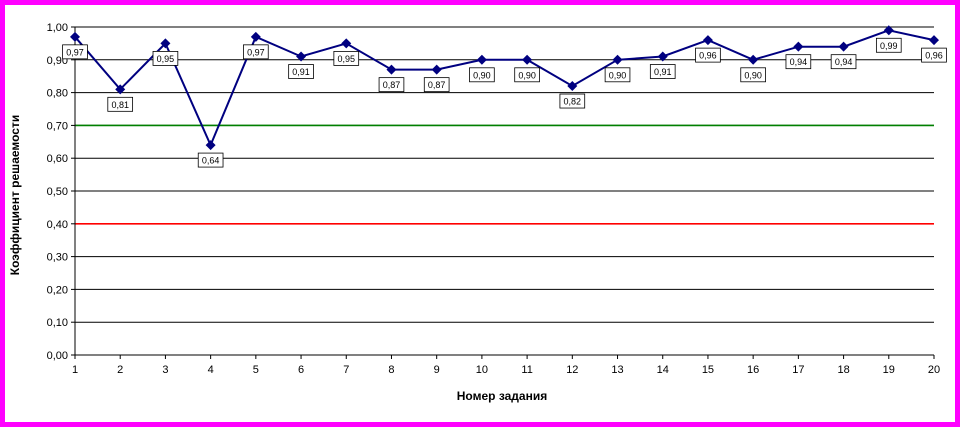  I want to click on y-tick-label: 0,40, so click(57, 225).